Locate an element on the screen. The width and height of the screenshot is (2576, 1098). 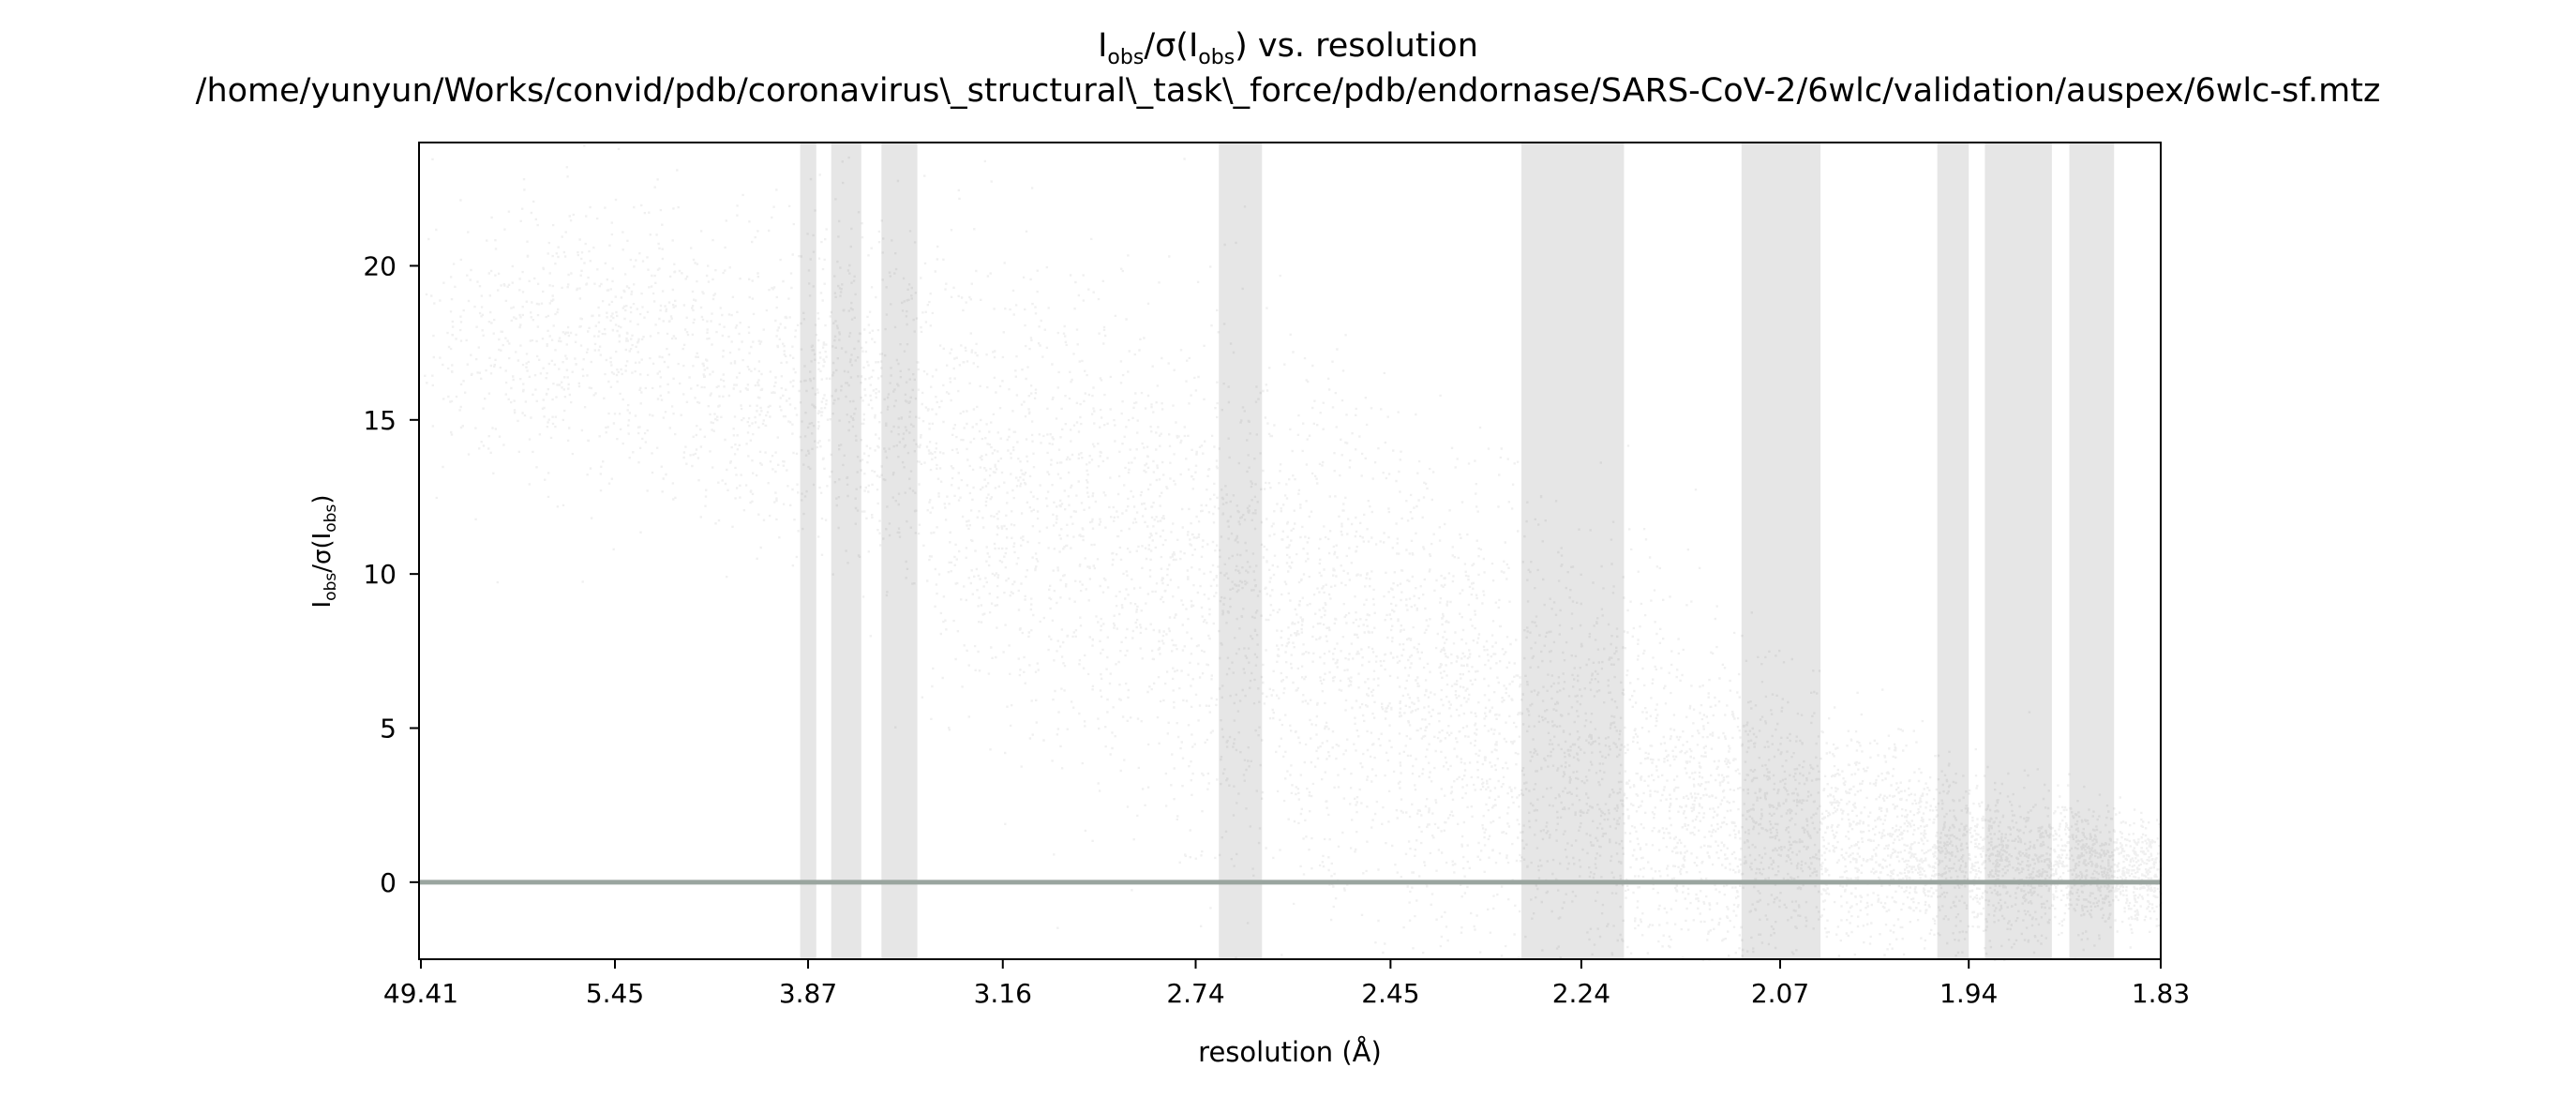
y-tick-label: 15 is located at coordinates (380, 421).